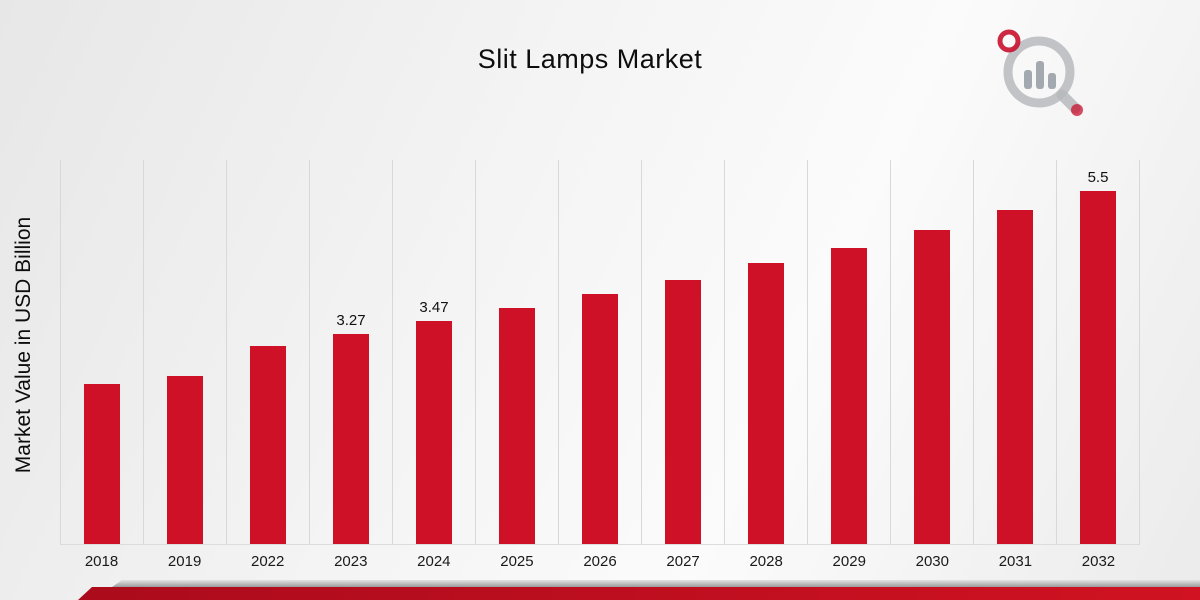 This screenshot has width=1200, height=600. I want to click on bar-2024, so click(434, 432).